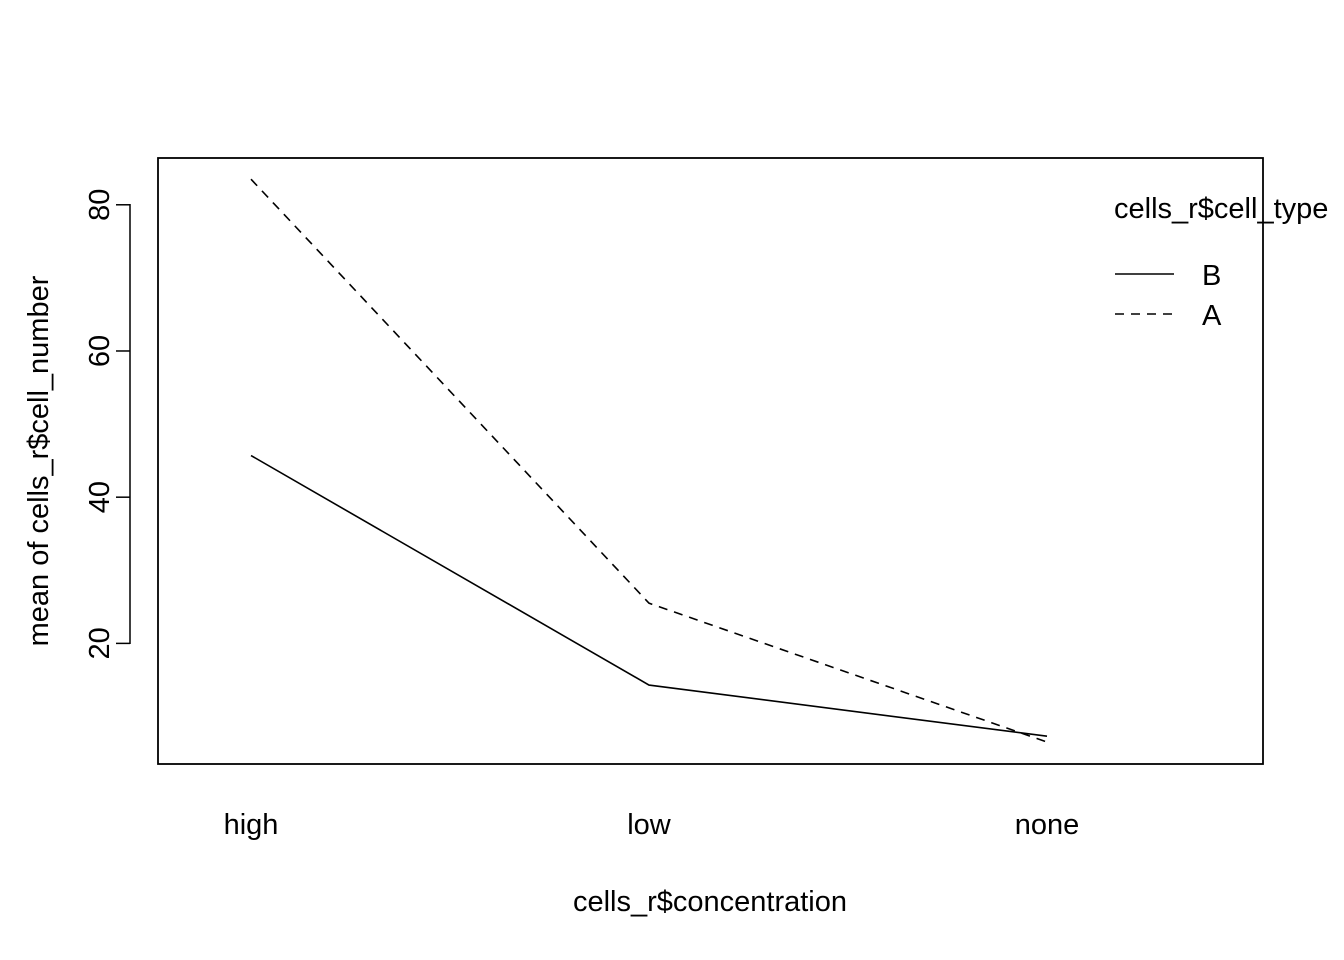 This screenshot has width=1344, height=960. Describe the element at coordinates (1212, 316) in the screenshot. I see `legend-label-A: A` at that location.